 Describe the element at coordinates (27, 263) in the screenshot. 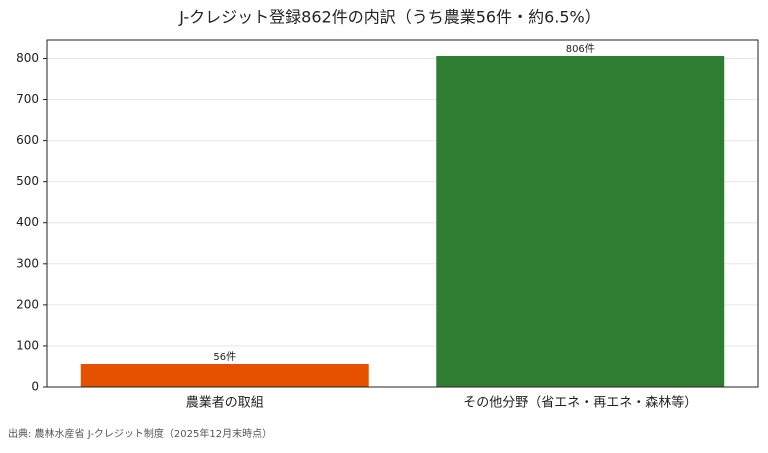

I see `y-tick-label: 300` at that location.